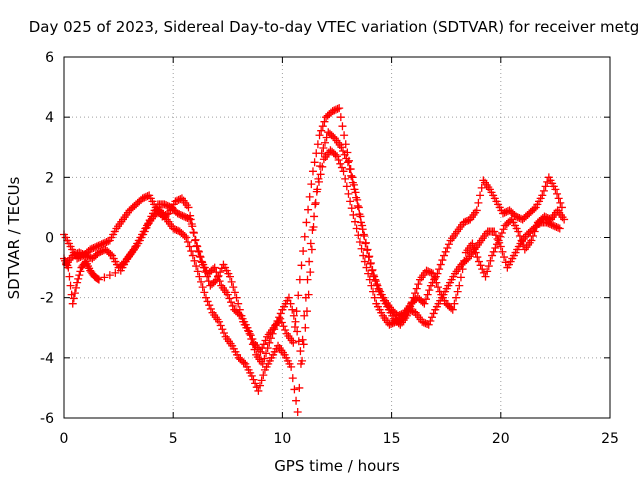 The image size is (640, 480). Describe the element at coordinates (49, 178) in the screenshot. I see `y-tick-label: 2` at that location.